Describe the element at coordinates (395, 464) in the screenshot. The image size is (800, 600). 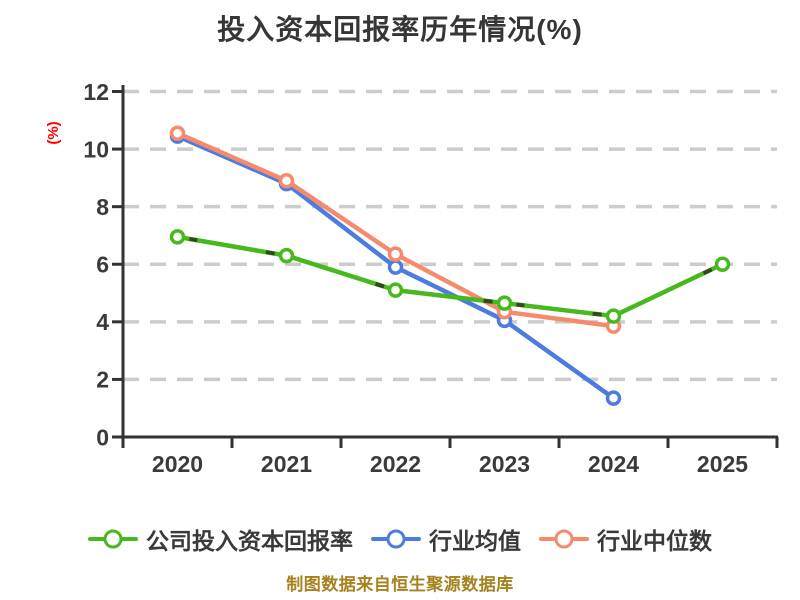
I see `x-tick-label-2022: 2022` at that location.